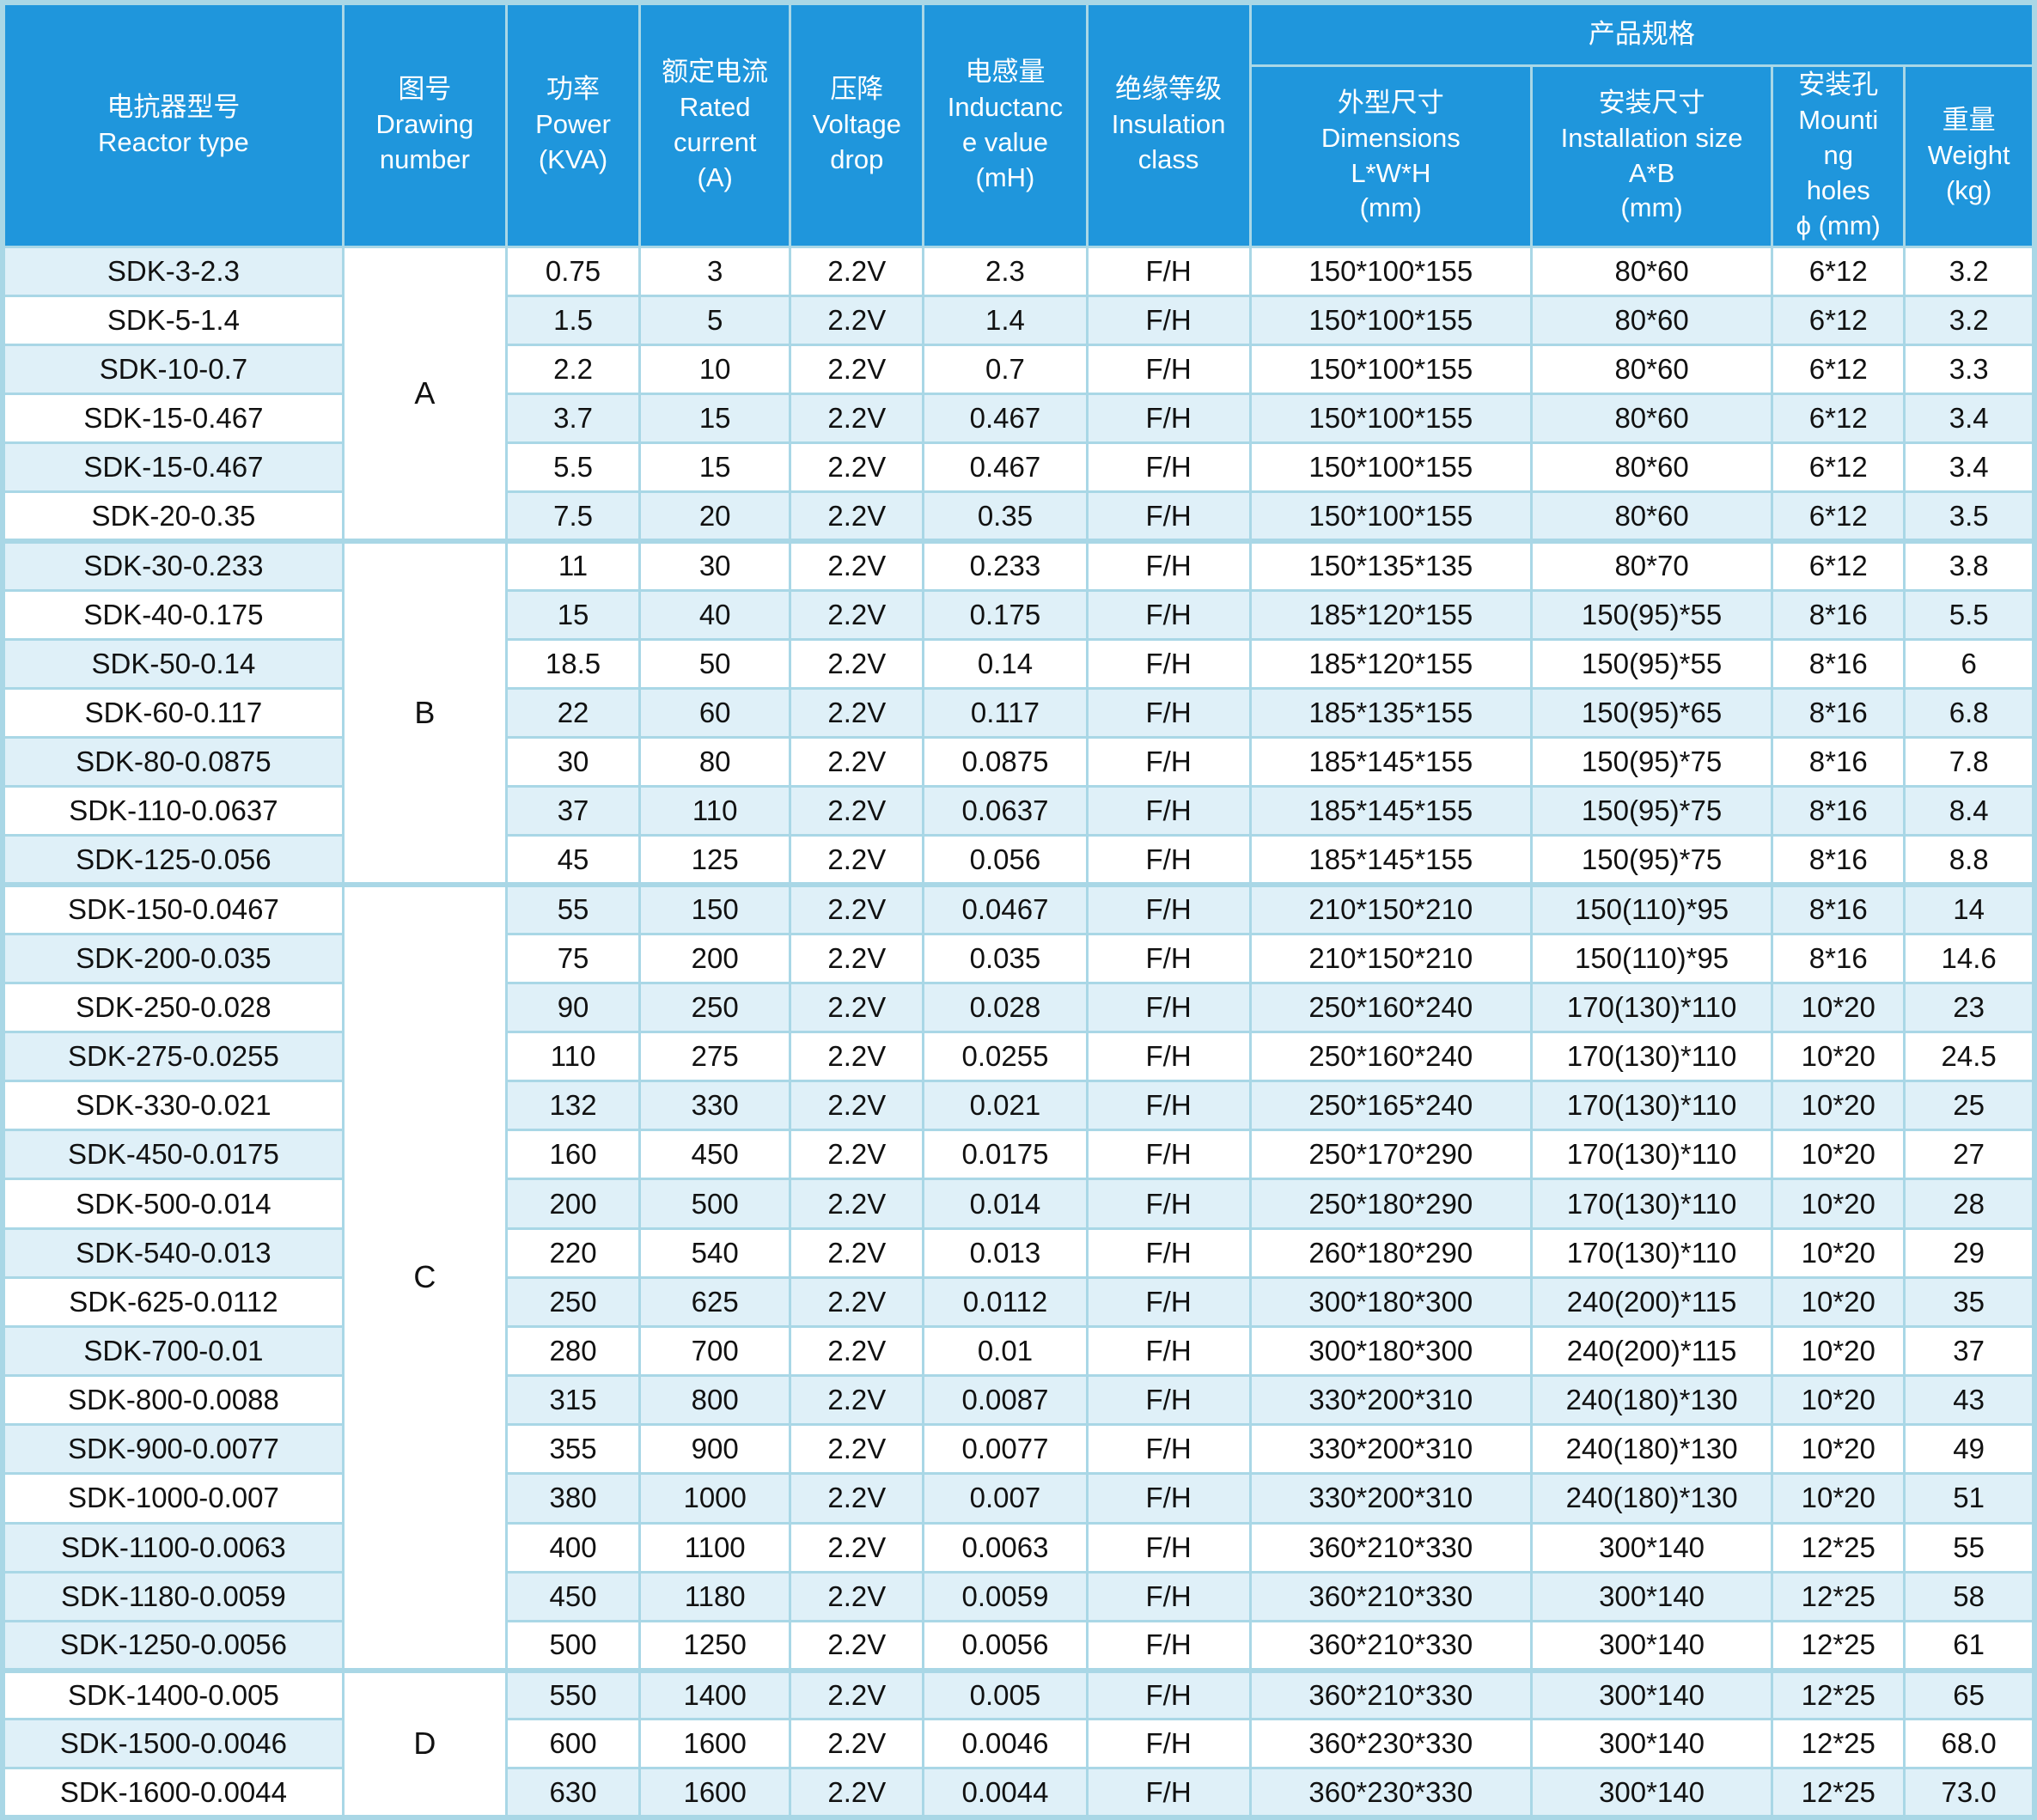 This screenshot has height=1820, width=2037. Describe the element at coordinates (1970, 909) in the screenshot. I see `cell-weight: 14` at that location.